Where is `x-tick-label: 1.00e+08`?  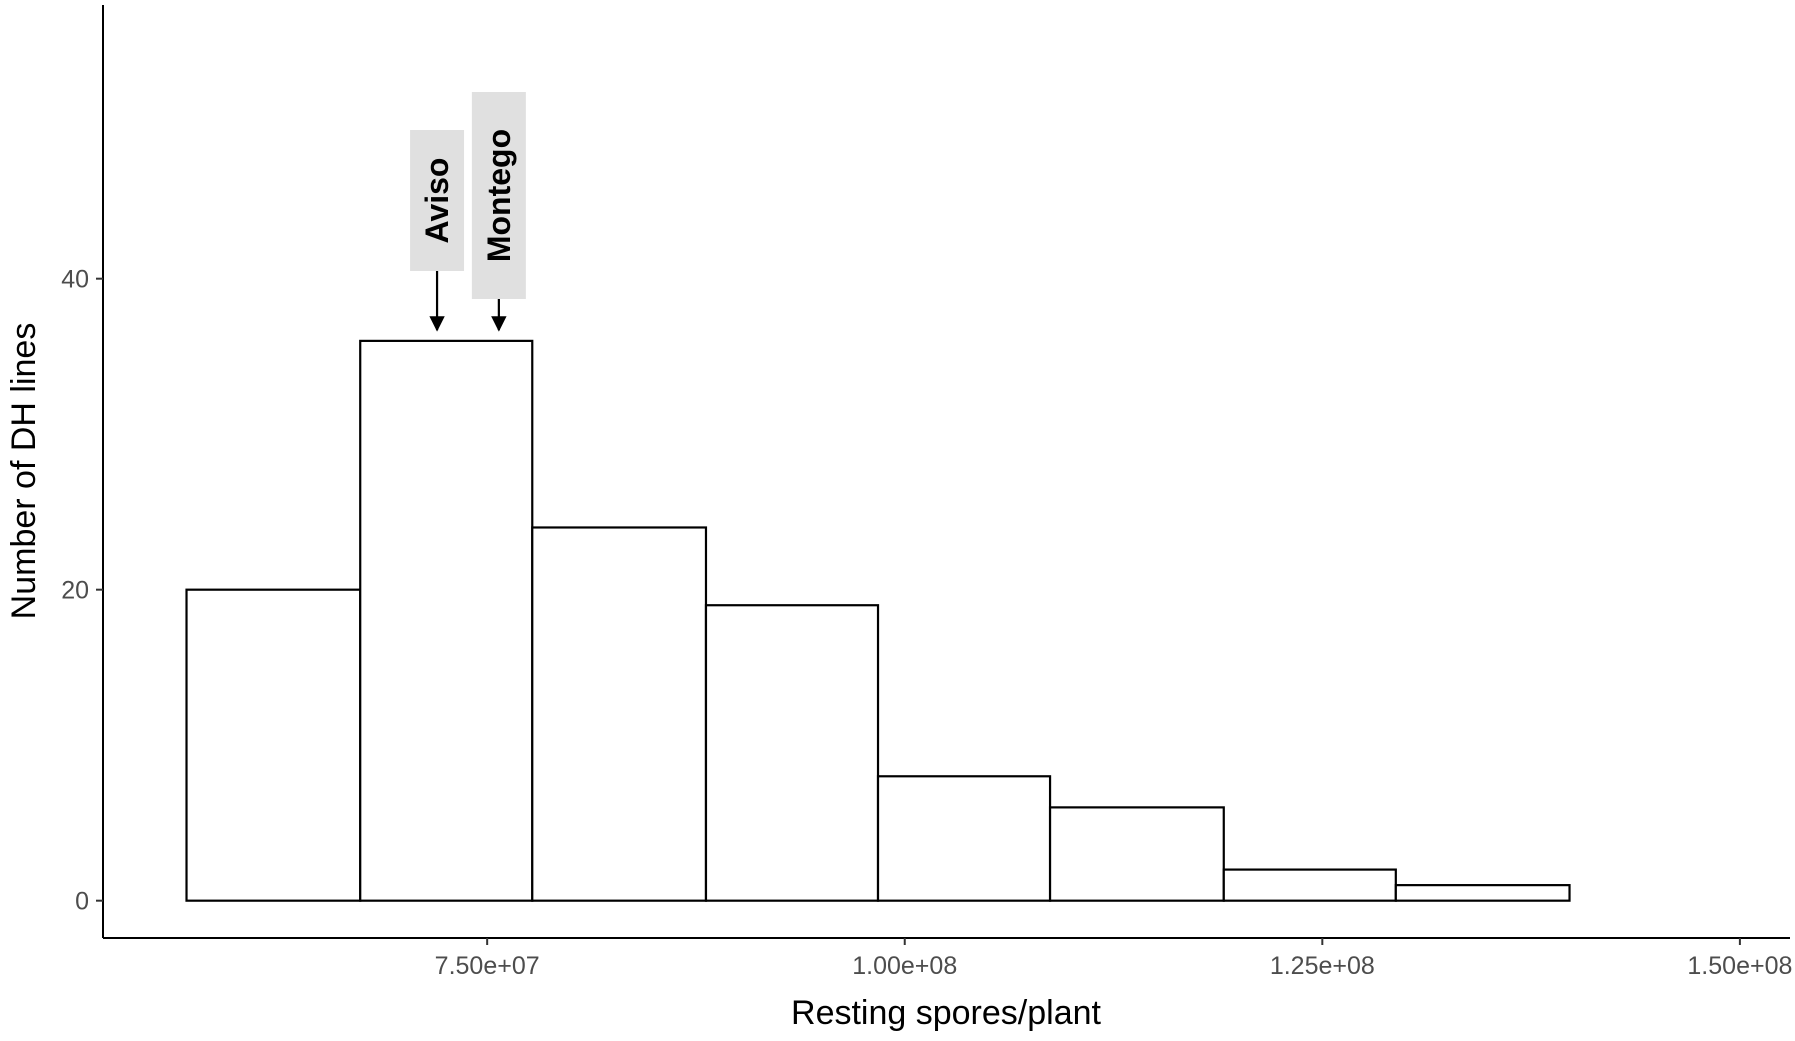
x-tick-label: 1.00e+08 is located at coordinates (904, 966).